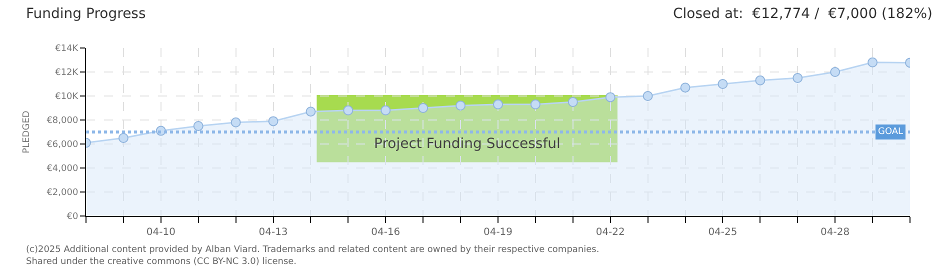 The width and height of the screenshot is (940, 270). What do you see at coordinates (385, 232) in the screenshot?
I see `x-tick-label: 04-16` at bounding box center [385, 232].